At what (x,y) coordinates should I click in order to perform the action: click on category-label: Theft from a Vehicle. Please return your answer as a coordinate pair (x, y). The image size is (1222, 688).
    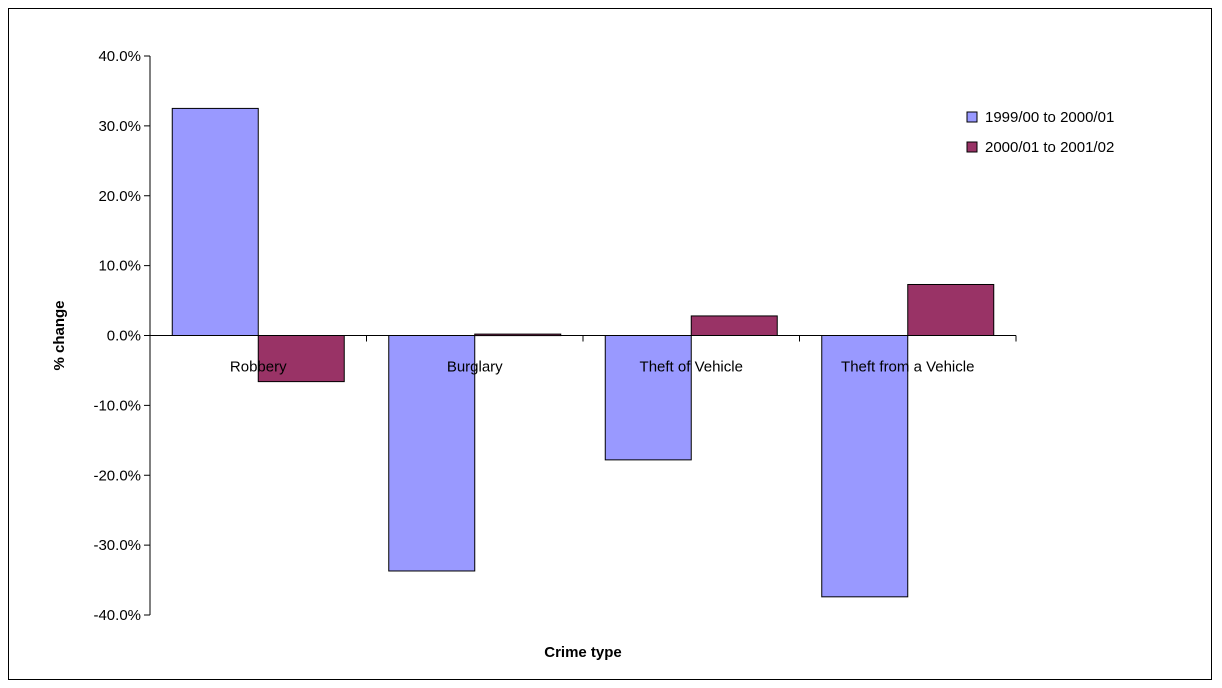
    Looking at the image, I should click on (907, 367).